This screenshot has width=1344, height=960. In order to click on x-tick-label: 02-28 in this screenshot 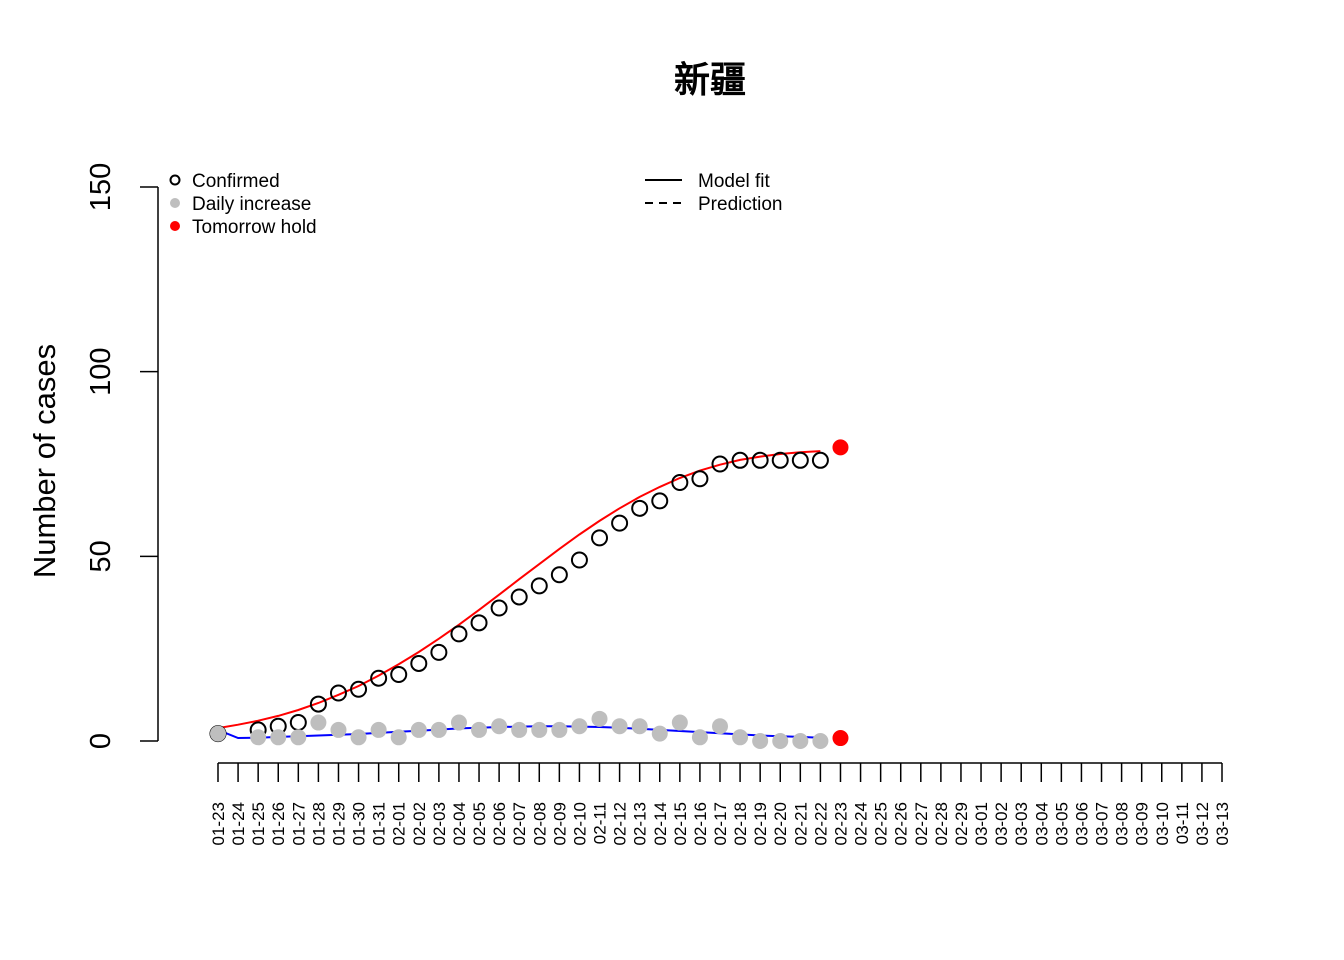, I will do `click(941, 823)`.